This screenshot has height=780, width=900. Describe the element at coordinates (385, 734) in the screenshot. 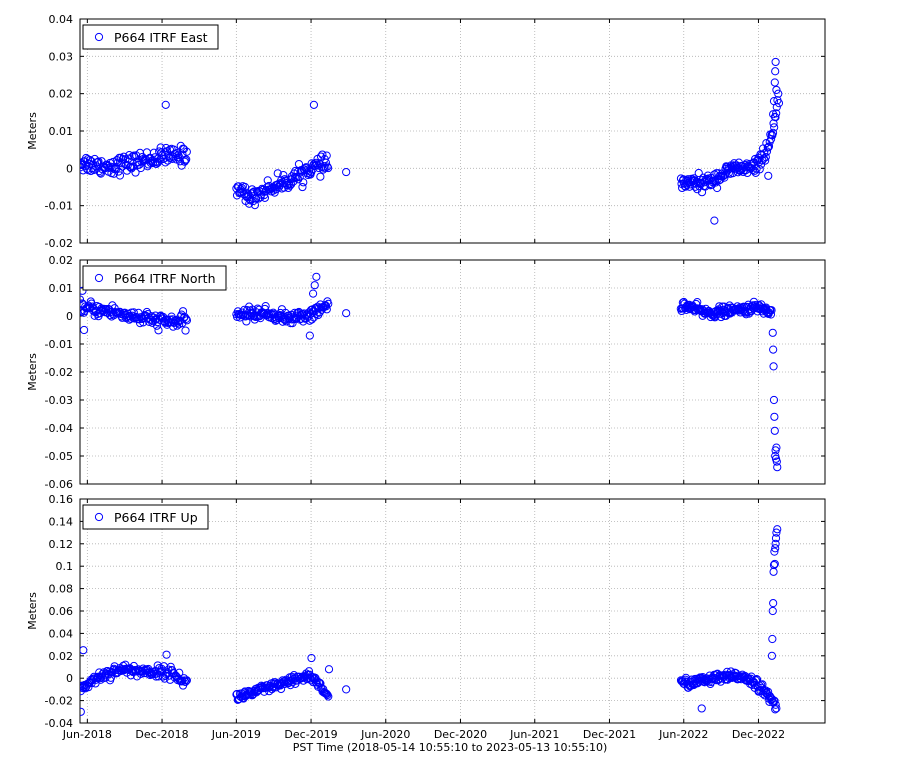

I see `x-tick-label: Jun-2020` at that location.